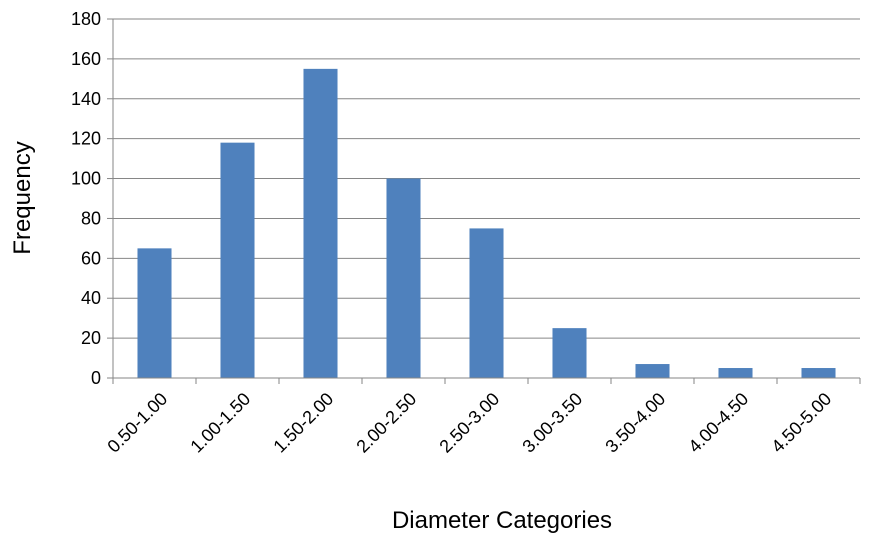 This screenshot has width=894, height=535. Describe the element at coordinates (220, 423) in the screenshot. I see `x-tick-label: 1.00-1.50` at that location.